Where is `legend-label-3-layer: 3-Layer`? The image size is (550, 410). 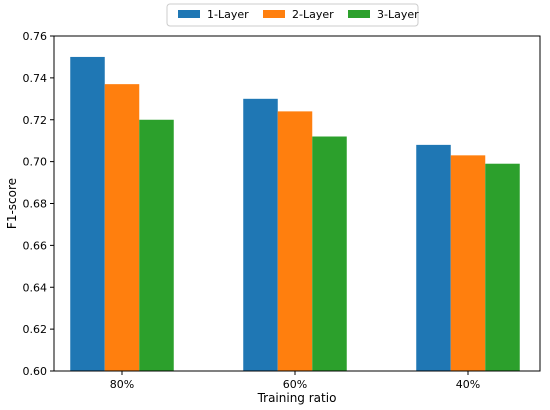
legend-label-3-layer: 3-Layer is located at coordinates (398, 14).